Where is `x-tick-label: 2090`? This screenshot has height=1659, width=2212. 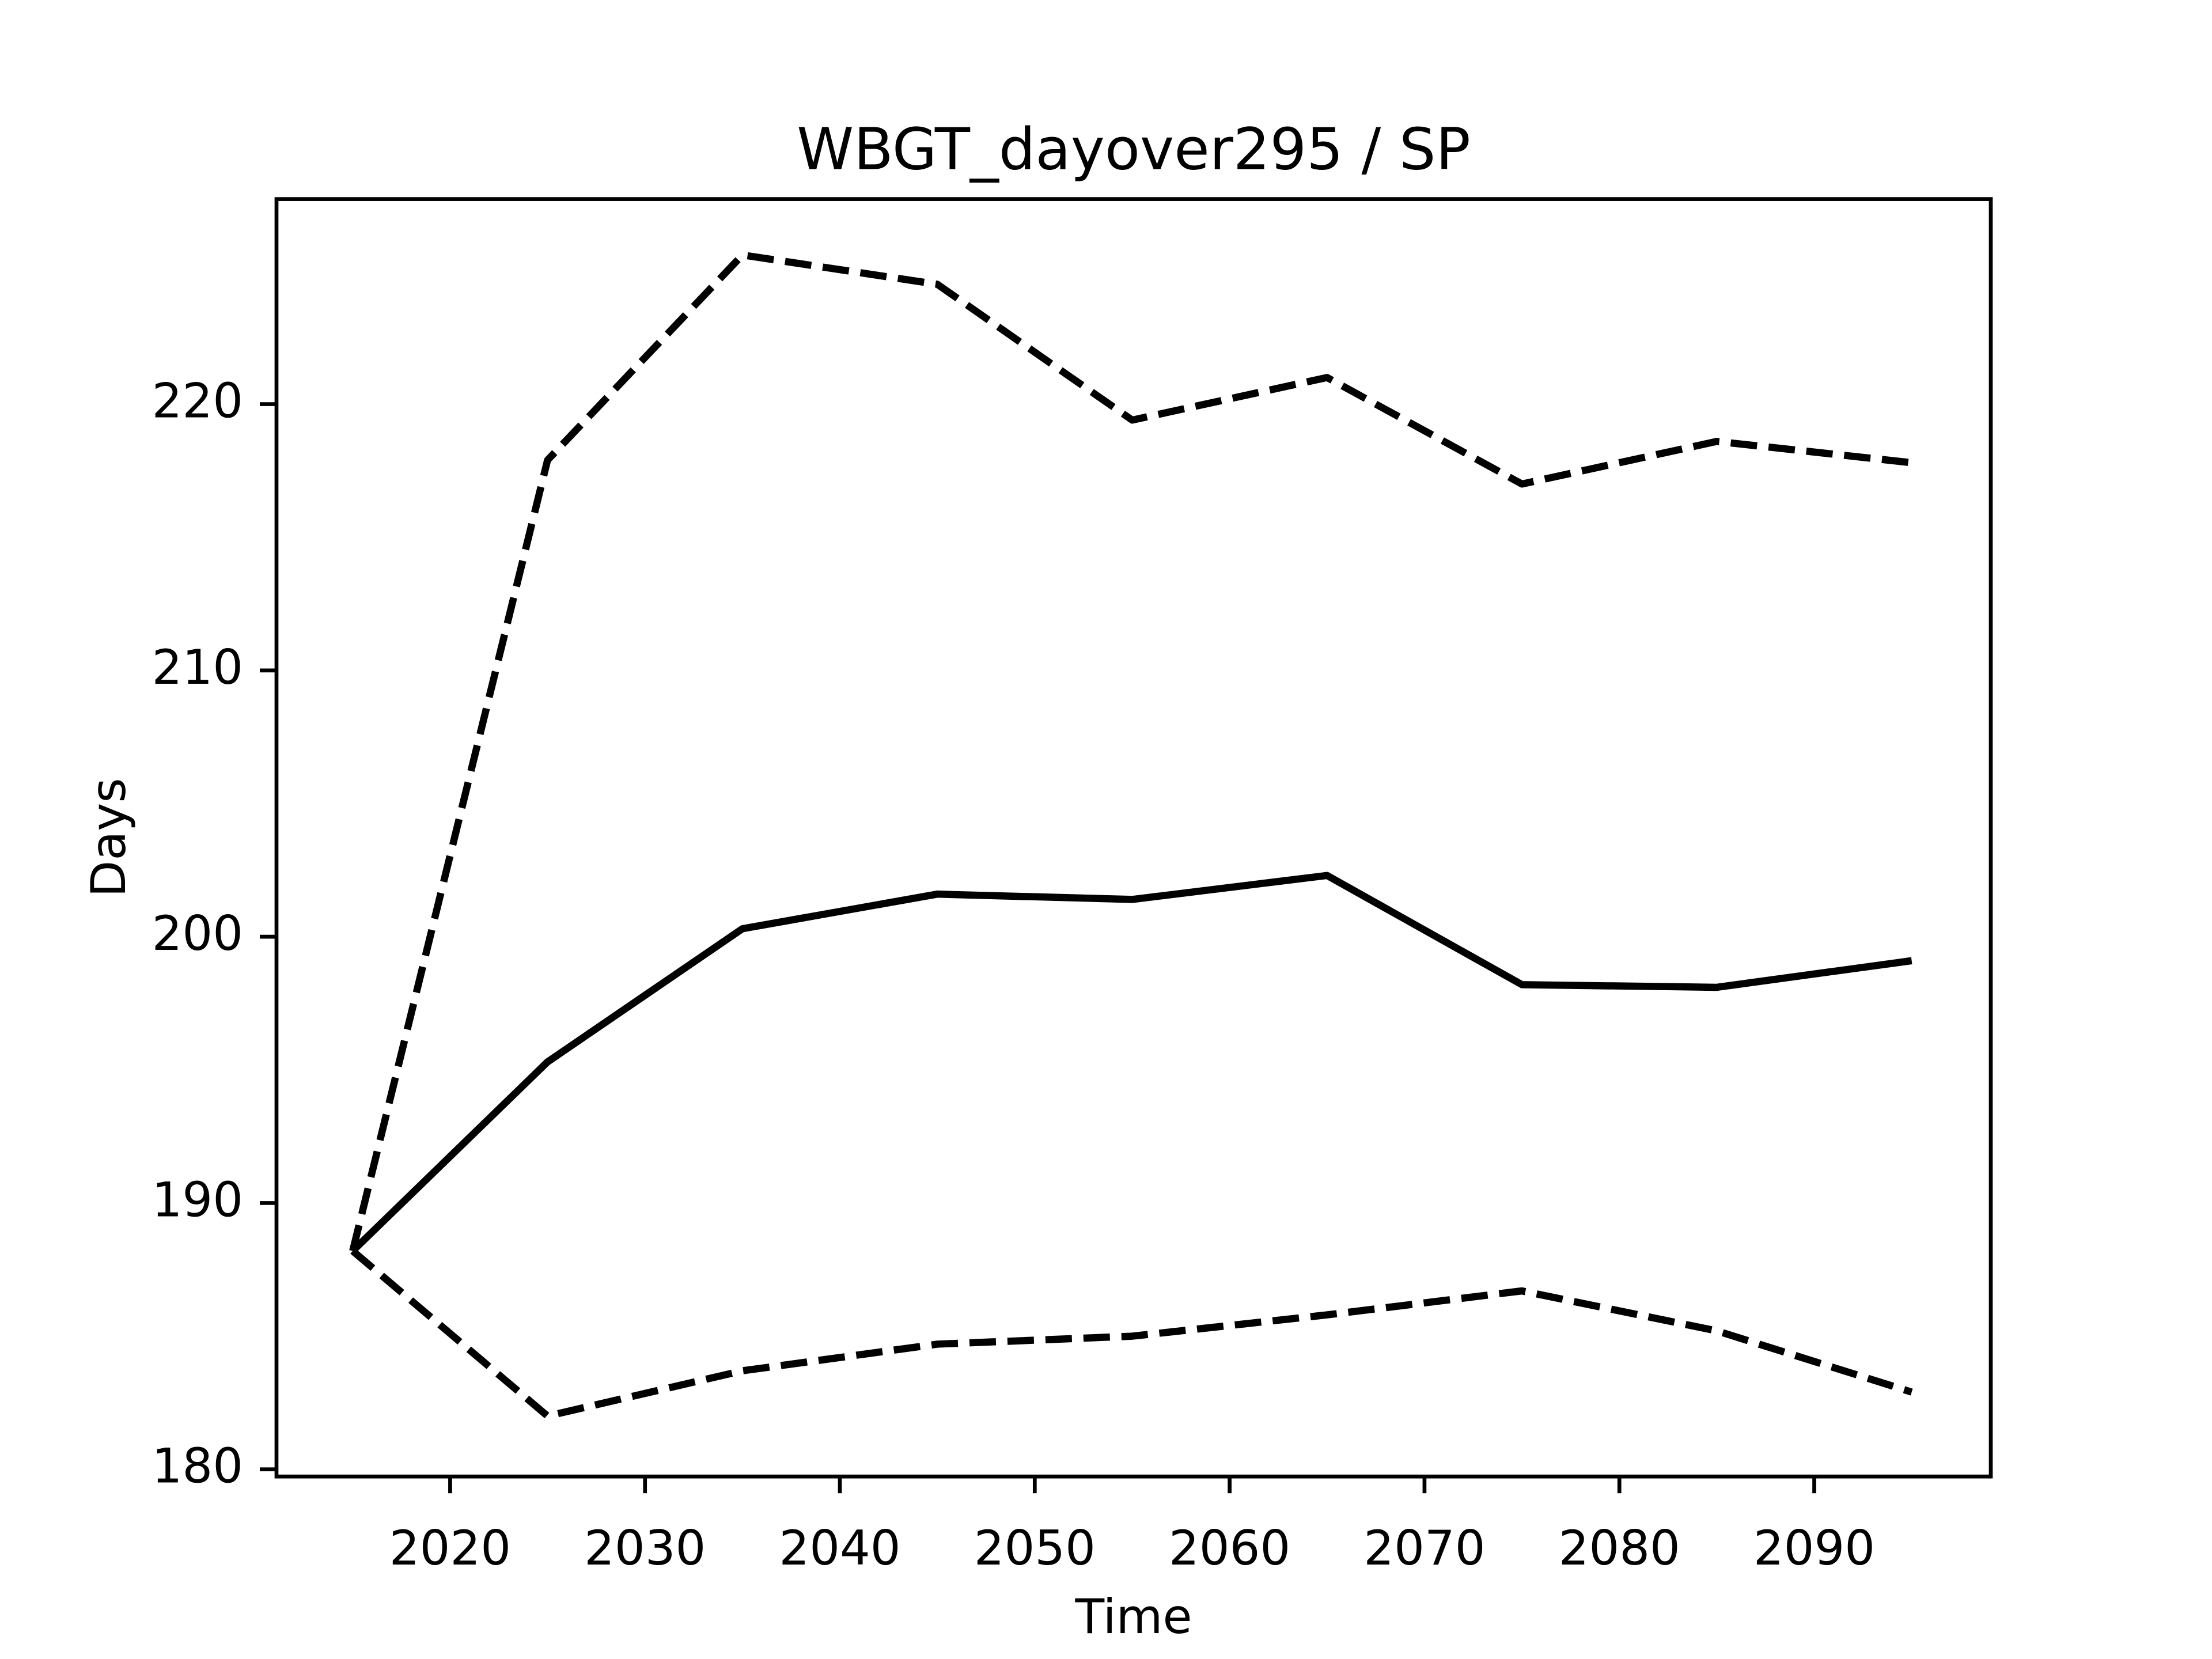 x-tick-label: 2090 is located at coordinates (1814, 1548).